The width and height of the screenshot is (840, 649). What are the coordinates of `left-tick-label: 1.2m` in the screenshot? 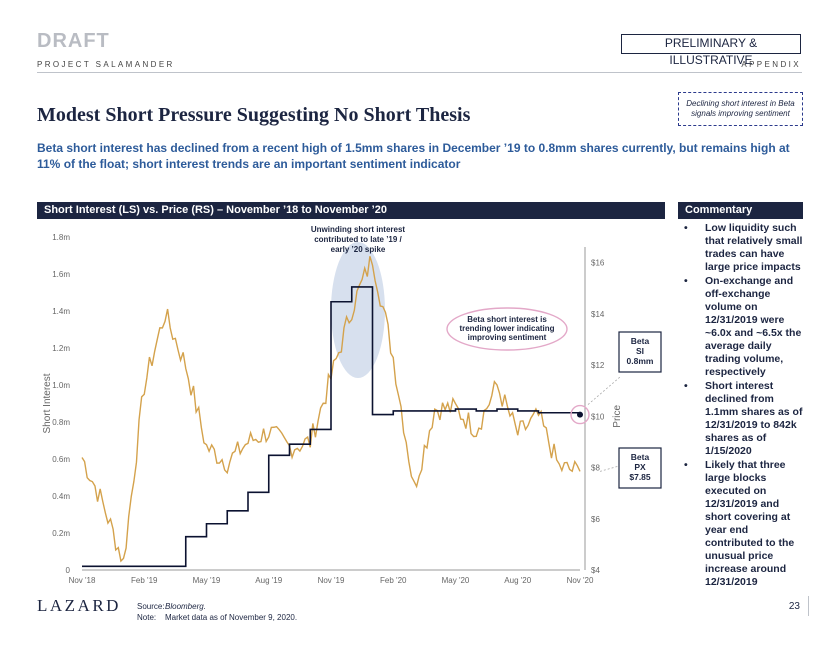 It's located at (61, 348).